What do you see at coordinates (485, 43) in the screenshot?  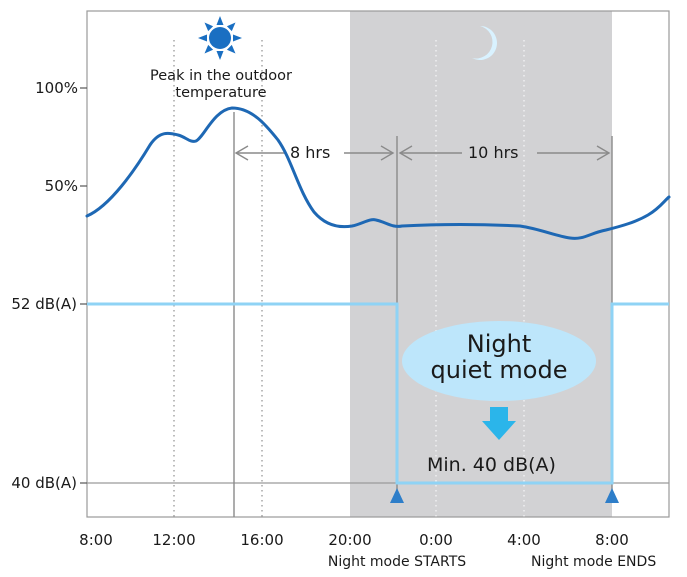 I see `moon-icon` at bounding box center [485, 43].